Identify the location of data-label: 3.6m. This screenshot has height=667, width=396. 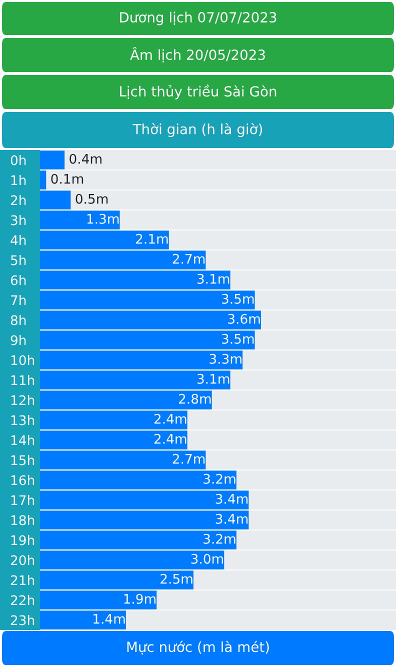
(244, 319).